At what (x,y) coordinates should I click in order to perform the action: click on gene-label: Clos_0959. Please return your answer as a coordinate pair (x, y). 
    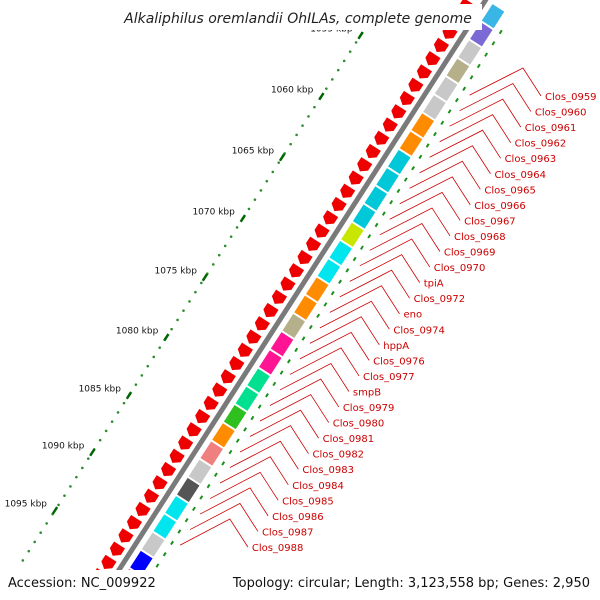
    Looking at the image, I should click on (571, 97).